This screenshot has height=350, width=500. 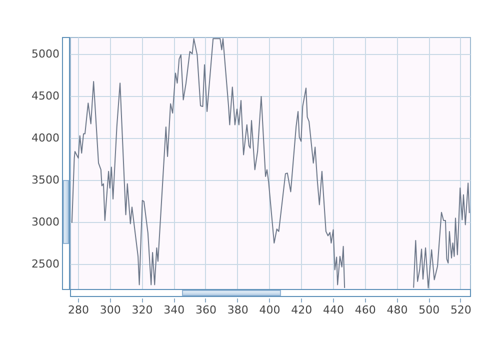 What do you see at coordinates (205, 310) in the screenshot?
I see `x-tick-label: 360` at bounding box center [205, 310].